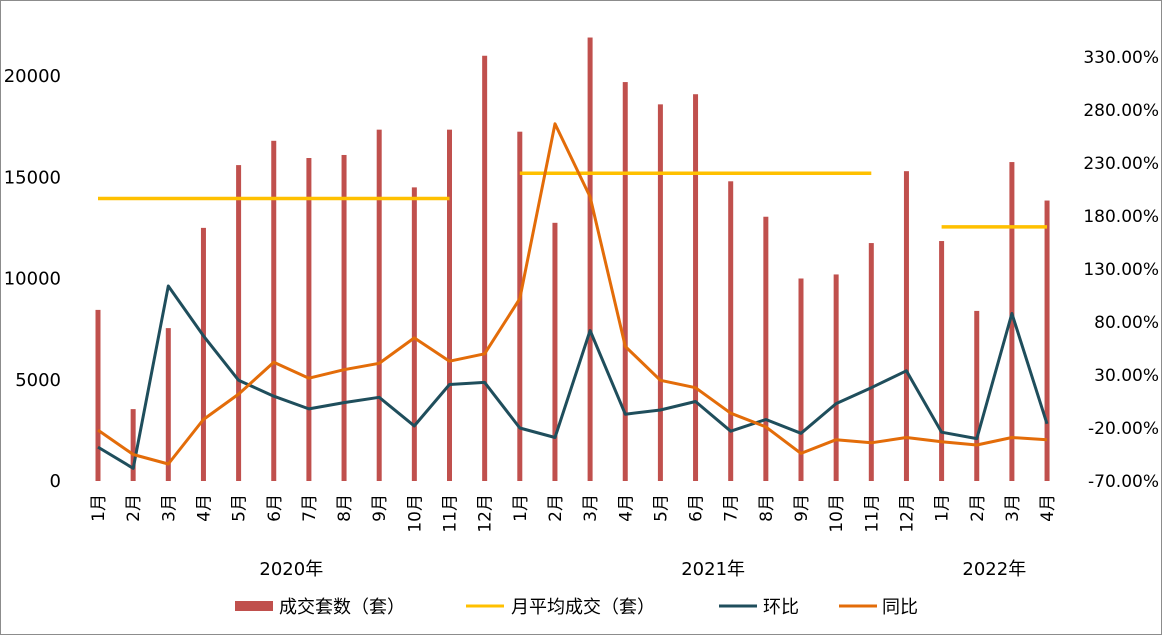  Describe the element at coordinates (32, 76) in the screenshot. I see `left-tick-label: 20000` at that location.